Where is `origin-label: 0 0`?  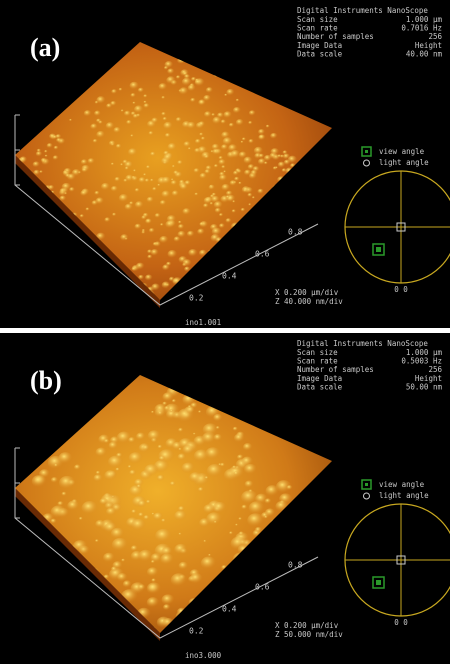
origin-label: 0 0 is located at coordinates (401, 622).